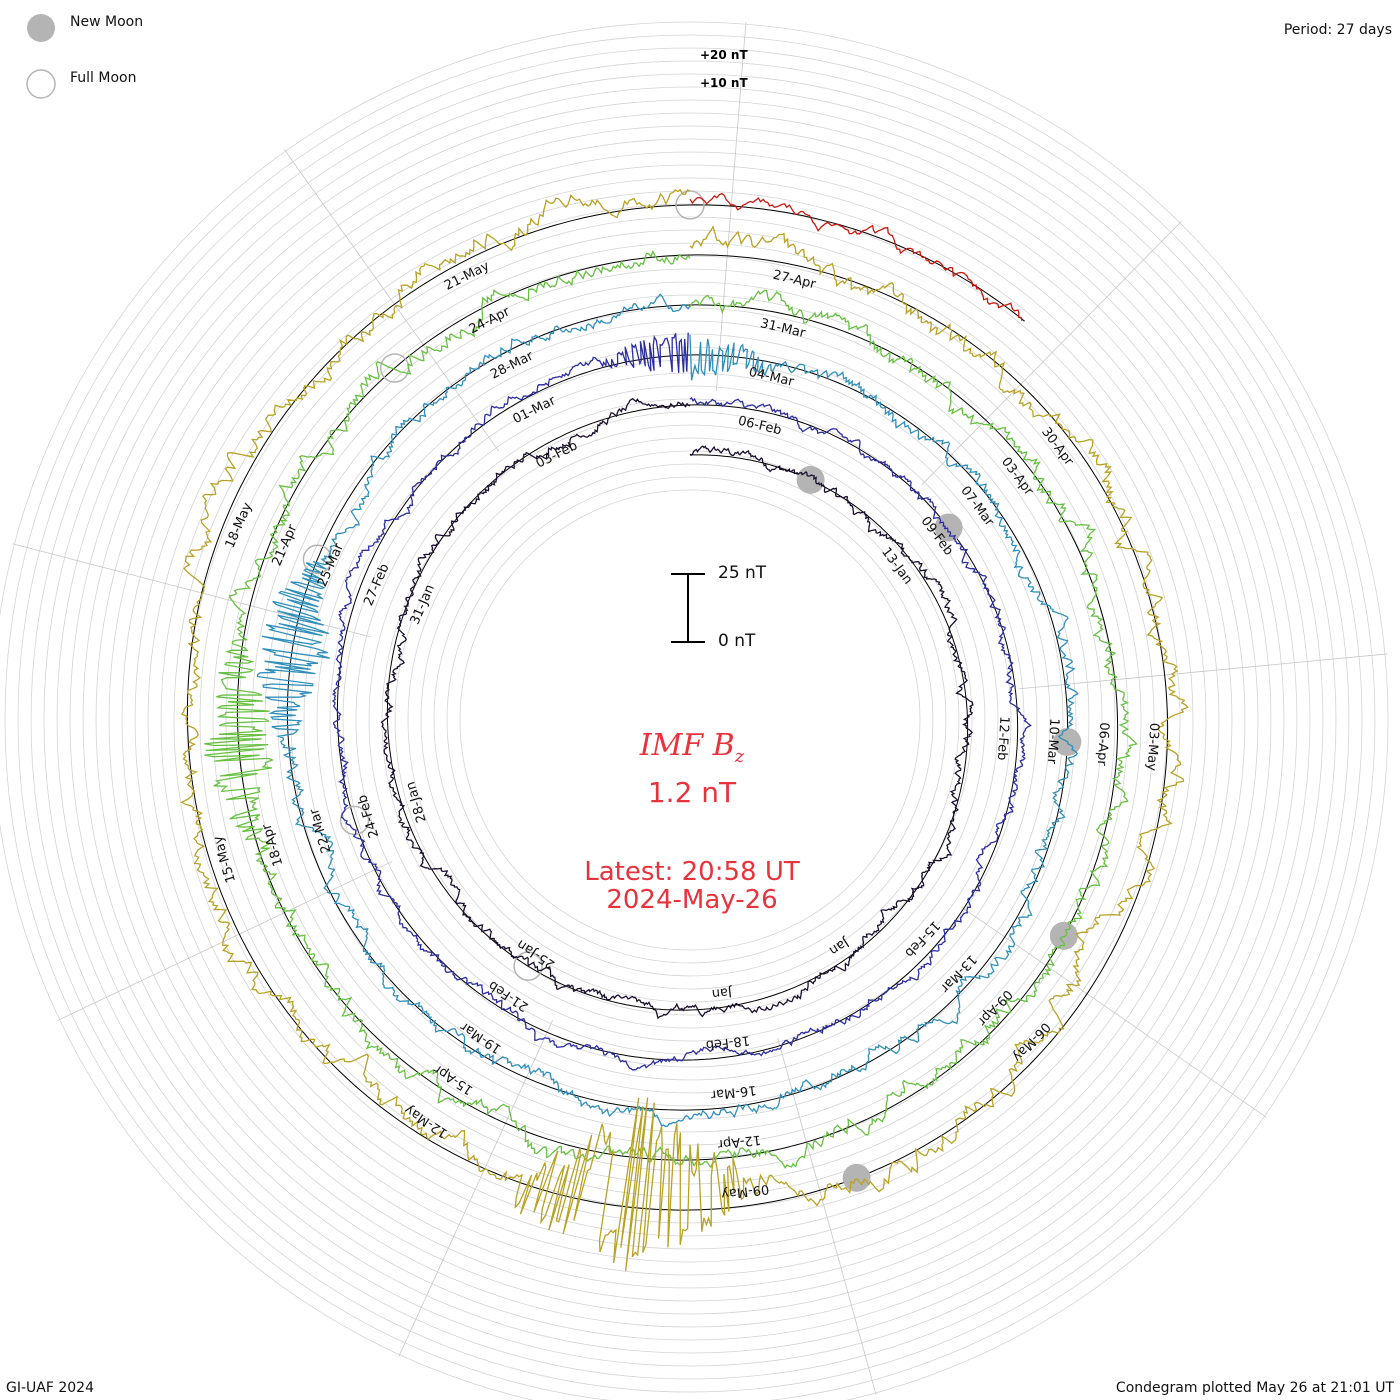 The image size is (1400, 1400). Describe the element at coordinates (1254, 1388) in the screenshot. I see `plot-time-label: Condegram plotted May 26 at 21:01 UT` at that location.